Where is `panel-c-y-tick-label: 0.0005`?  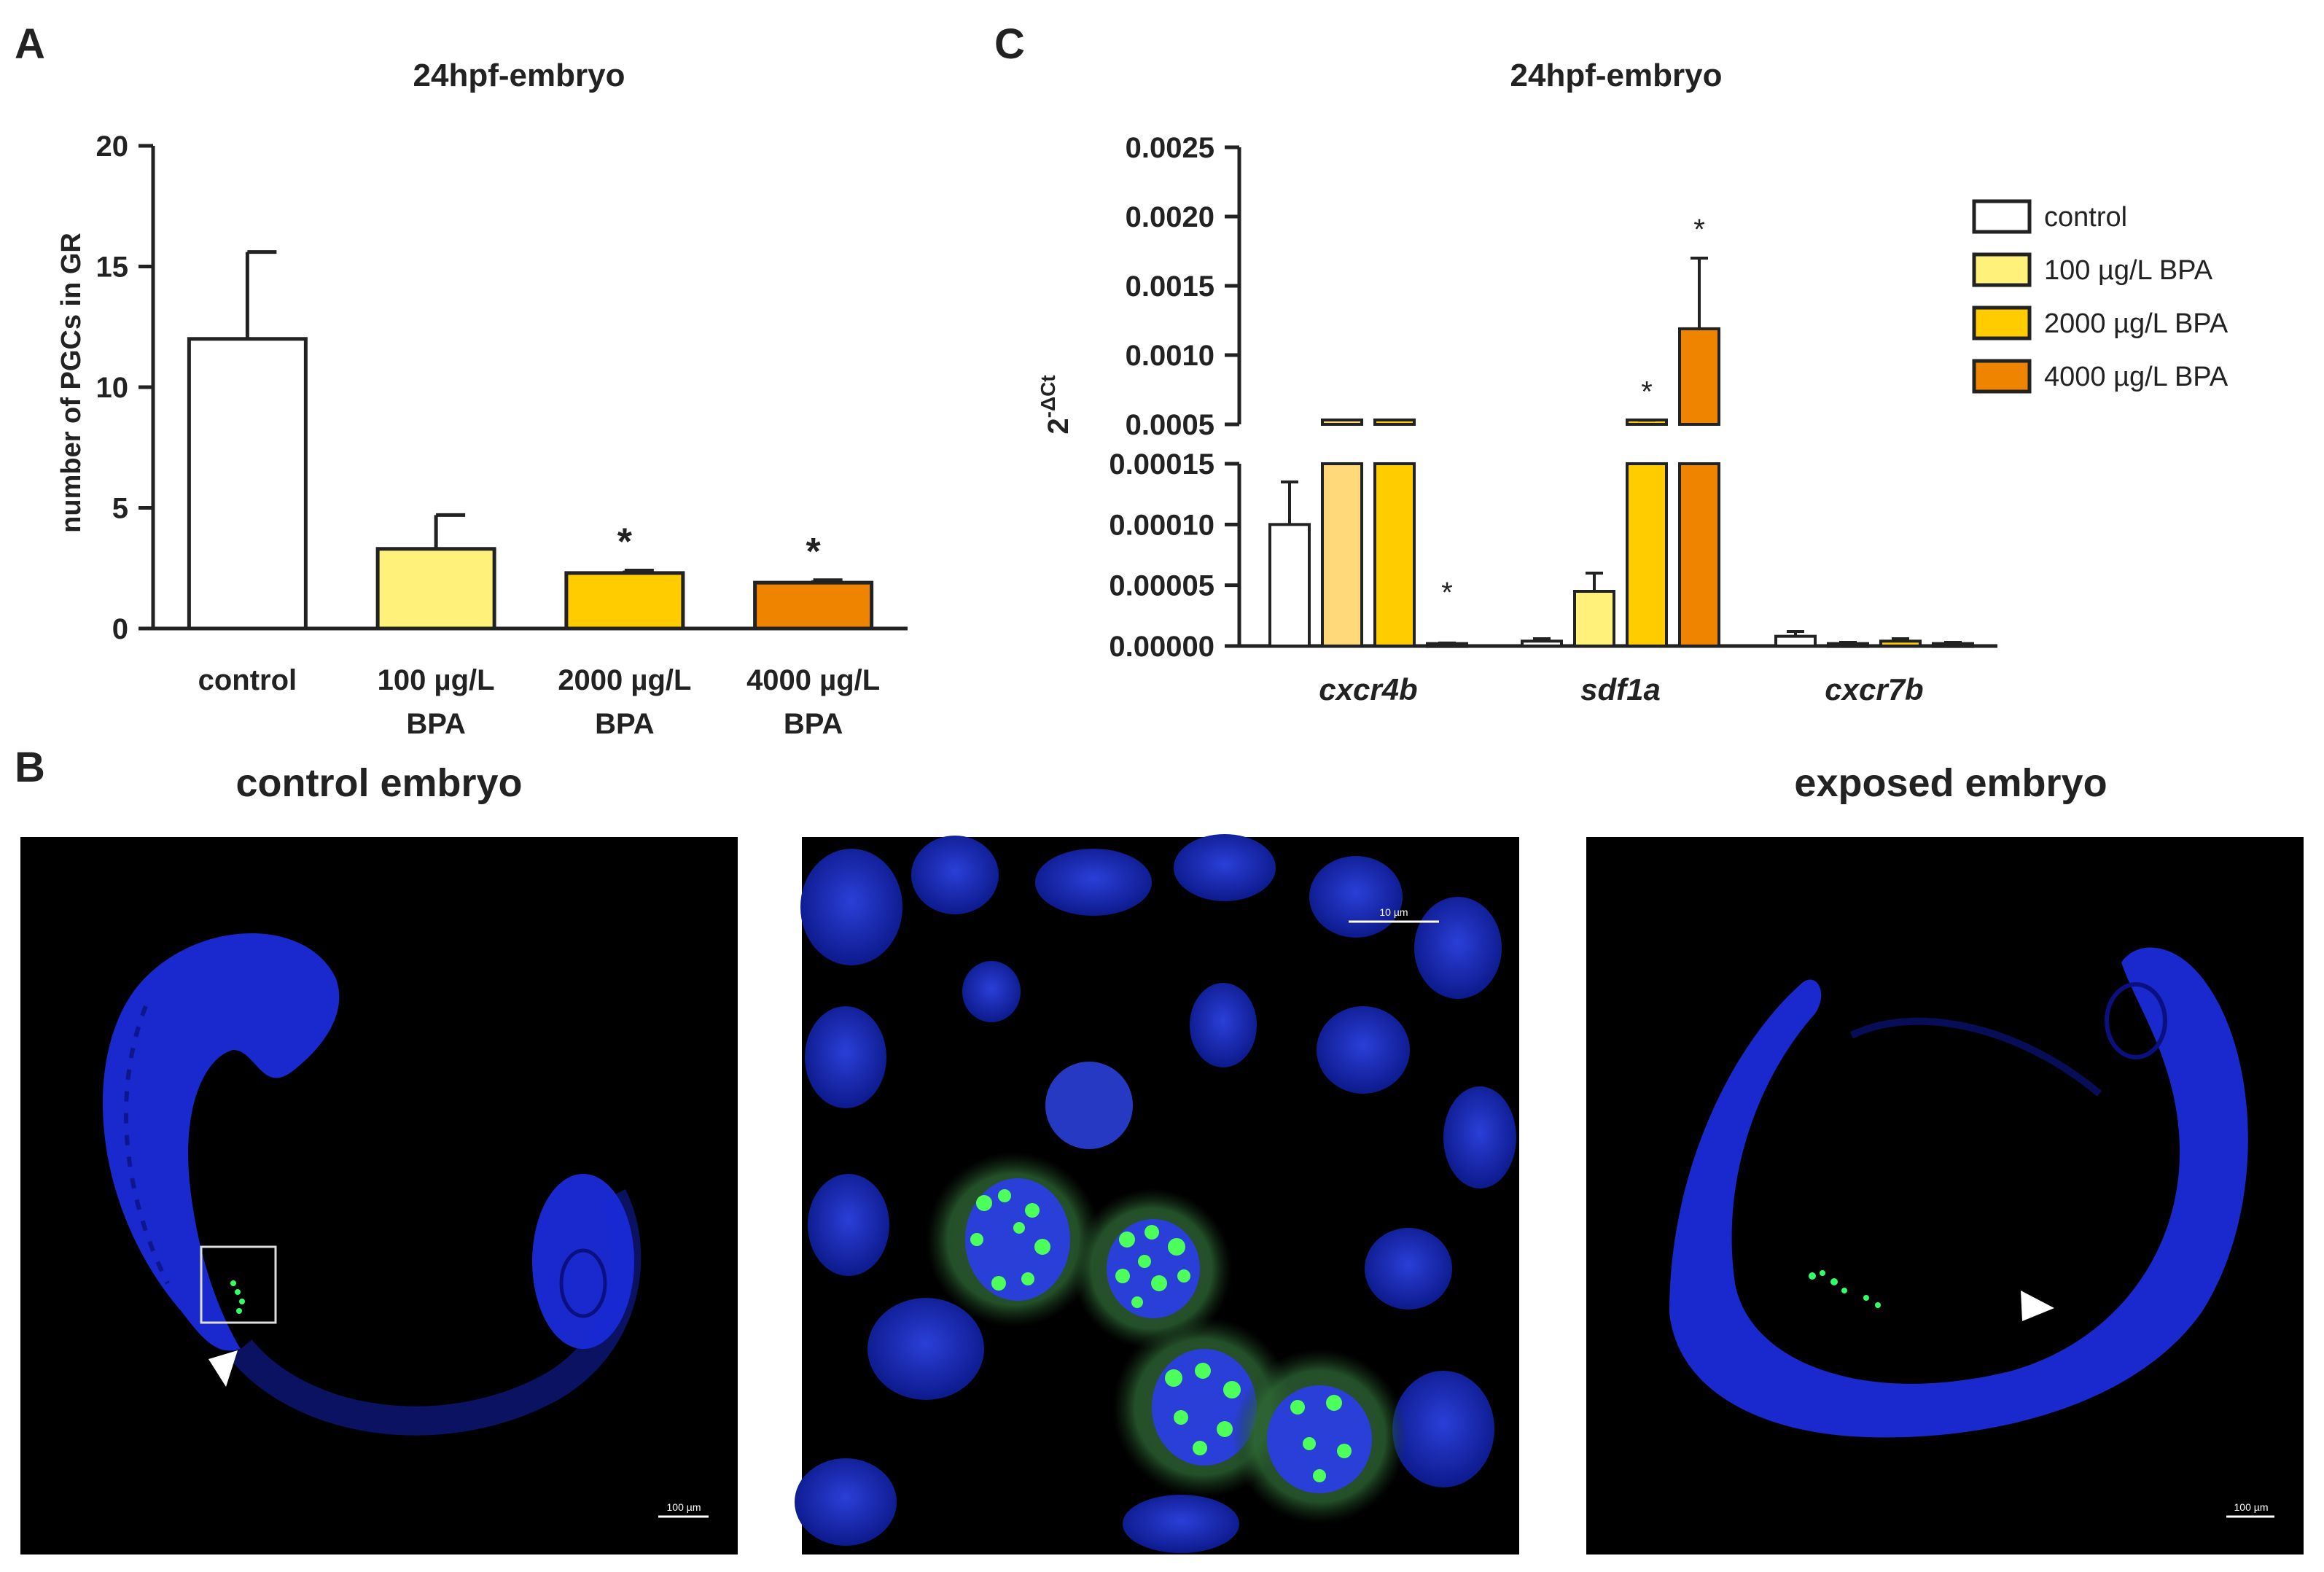 panel-c-y-tick-label: 0.0005 is located at coordinates (1170, 425).